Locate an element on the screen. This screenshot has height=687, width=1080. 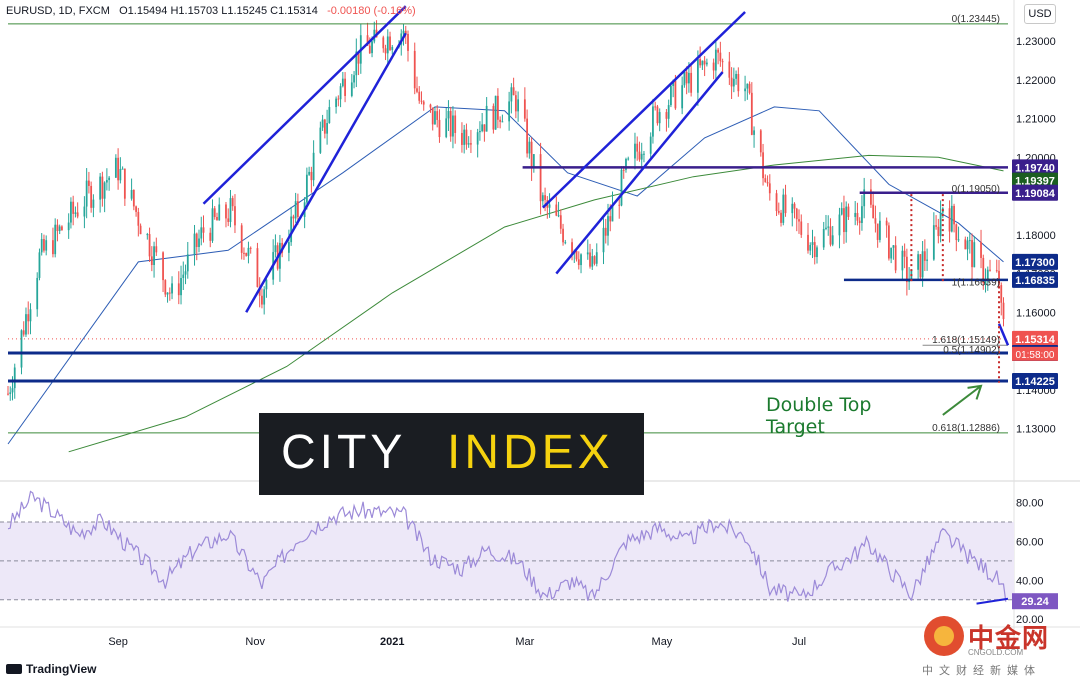
city-index-logo: CITY INDEX is located at coordinates (451, 454).